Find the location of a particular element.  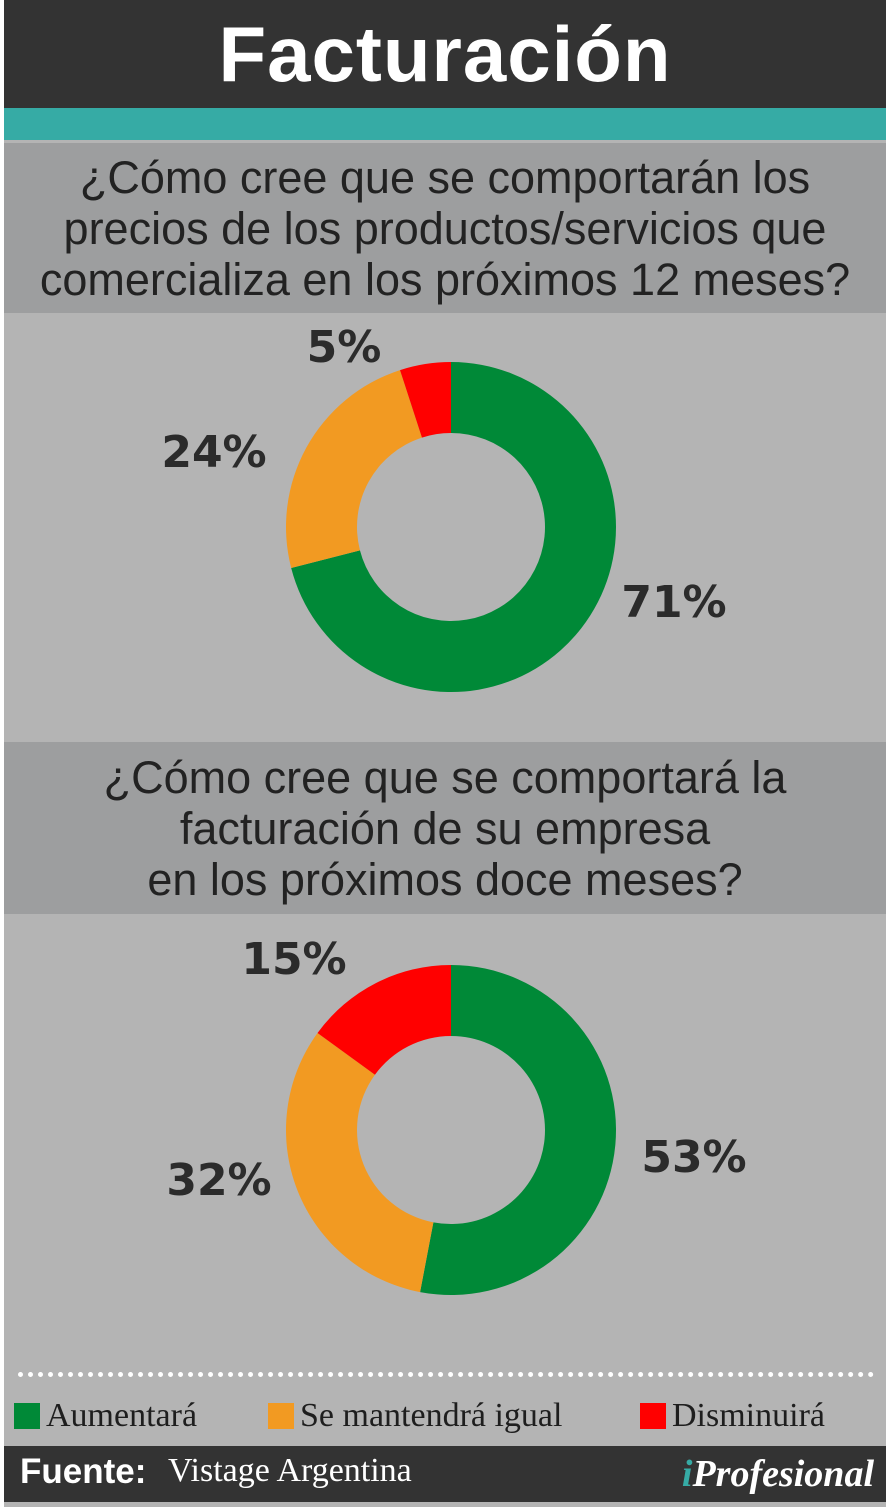

legend: Aumentará Se mantendrá igual Disminuirá is located at coordinates (445, 1416).